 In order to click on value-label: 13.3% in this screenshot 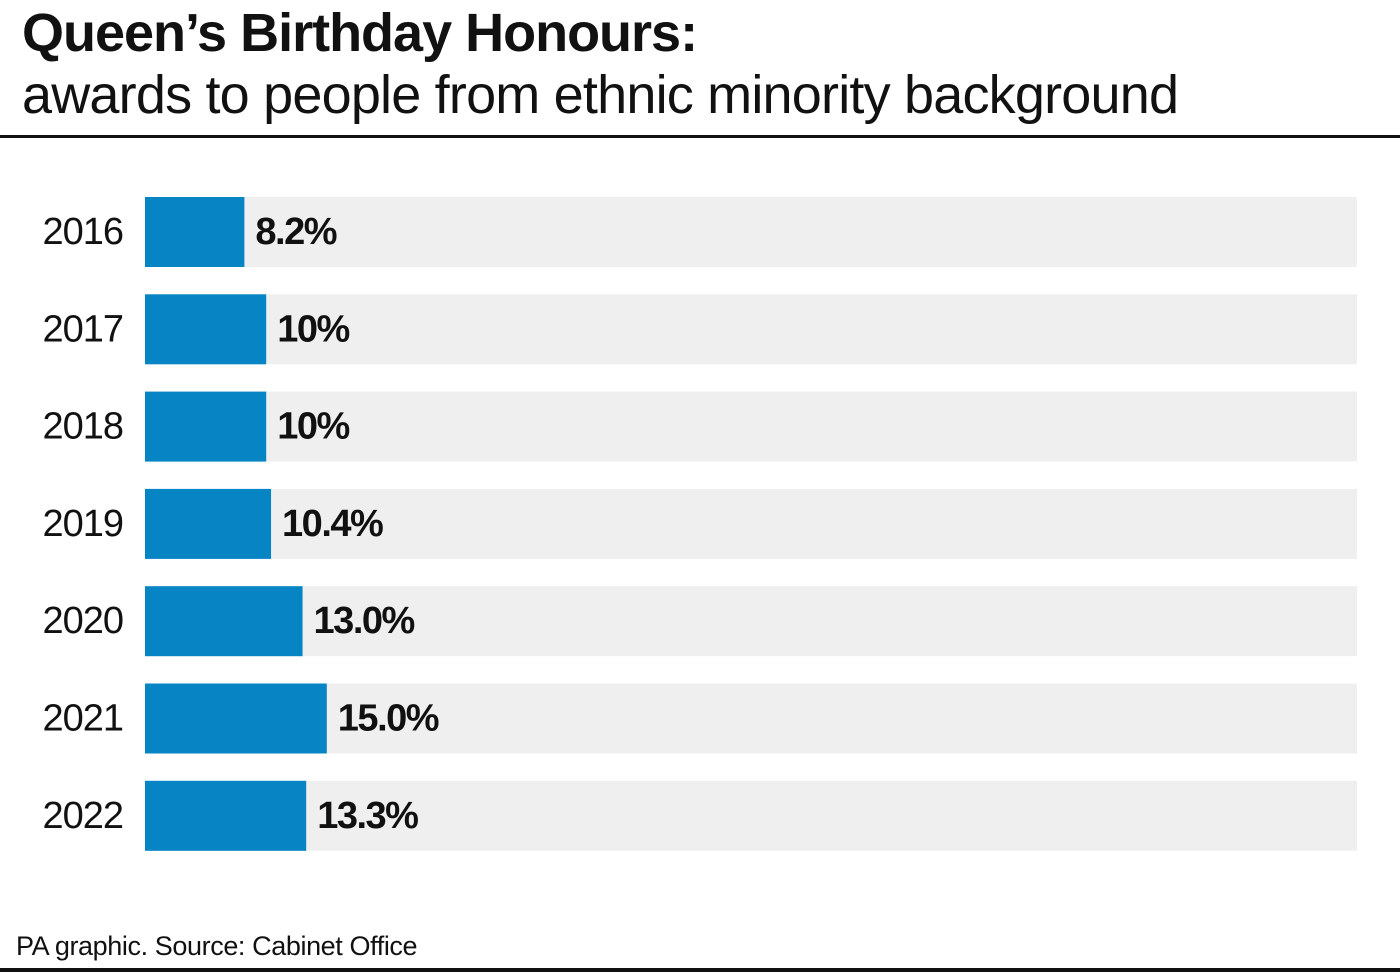, I will do `click(367, 816)`.